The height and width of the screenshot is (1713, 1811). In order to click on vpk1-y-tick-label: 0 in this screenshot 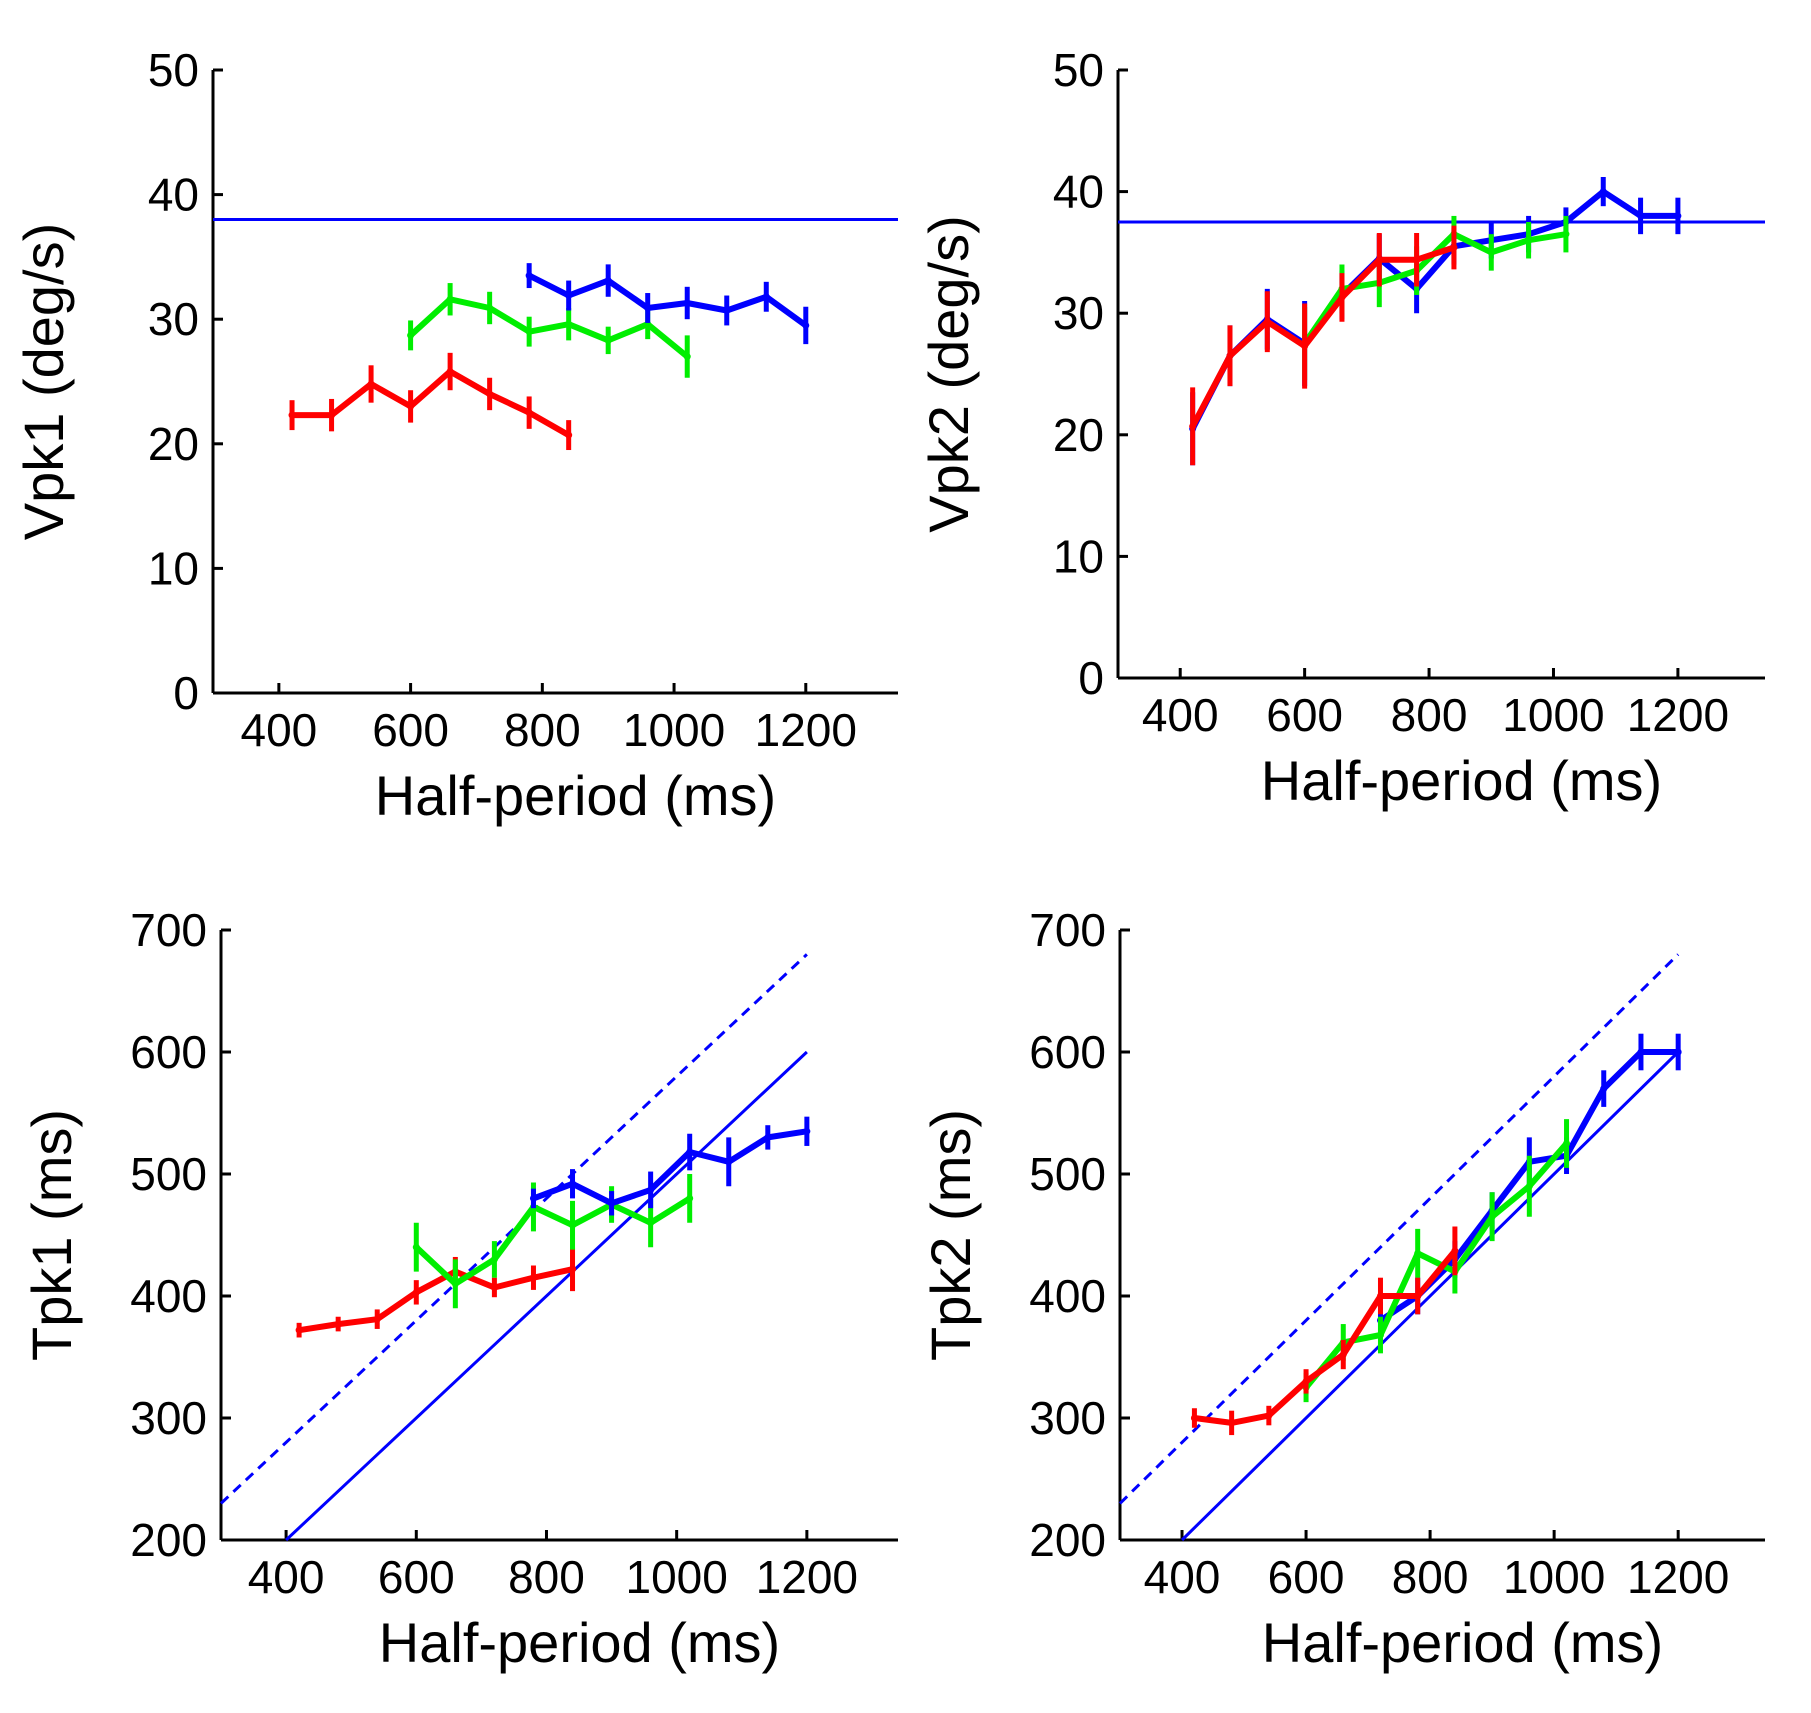, I will do `click(186, 693)`.